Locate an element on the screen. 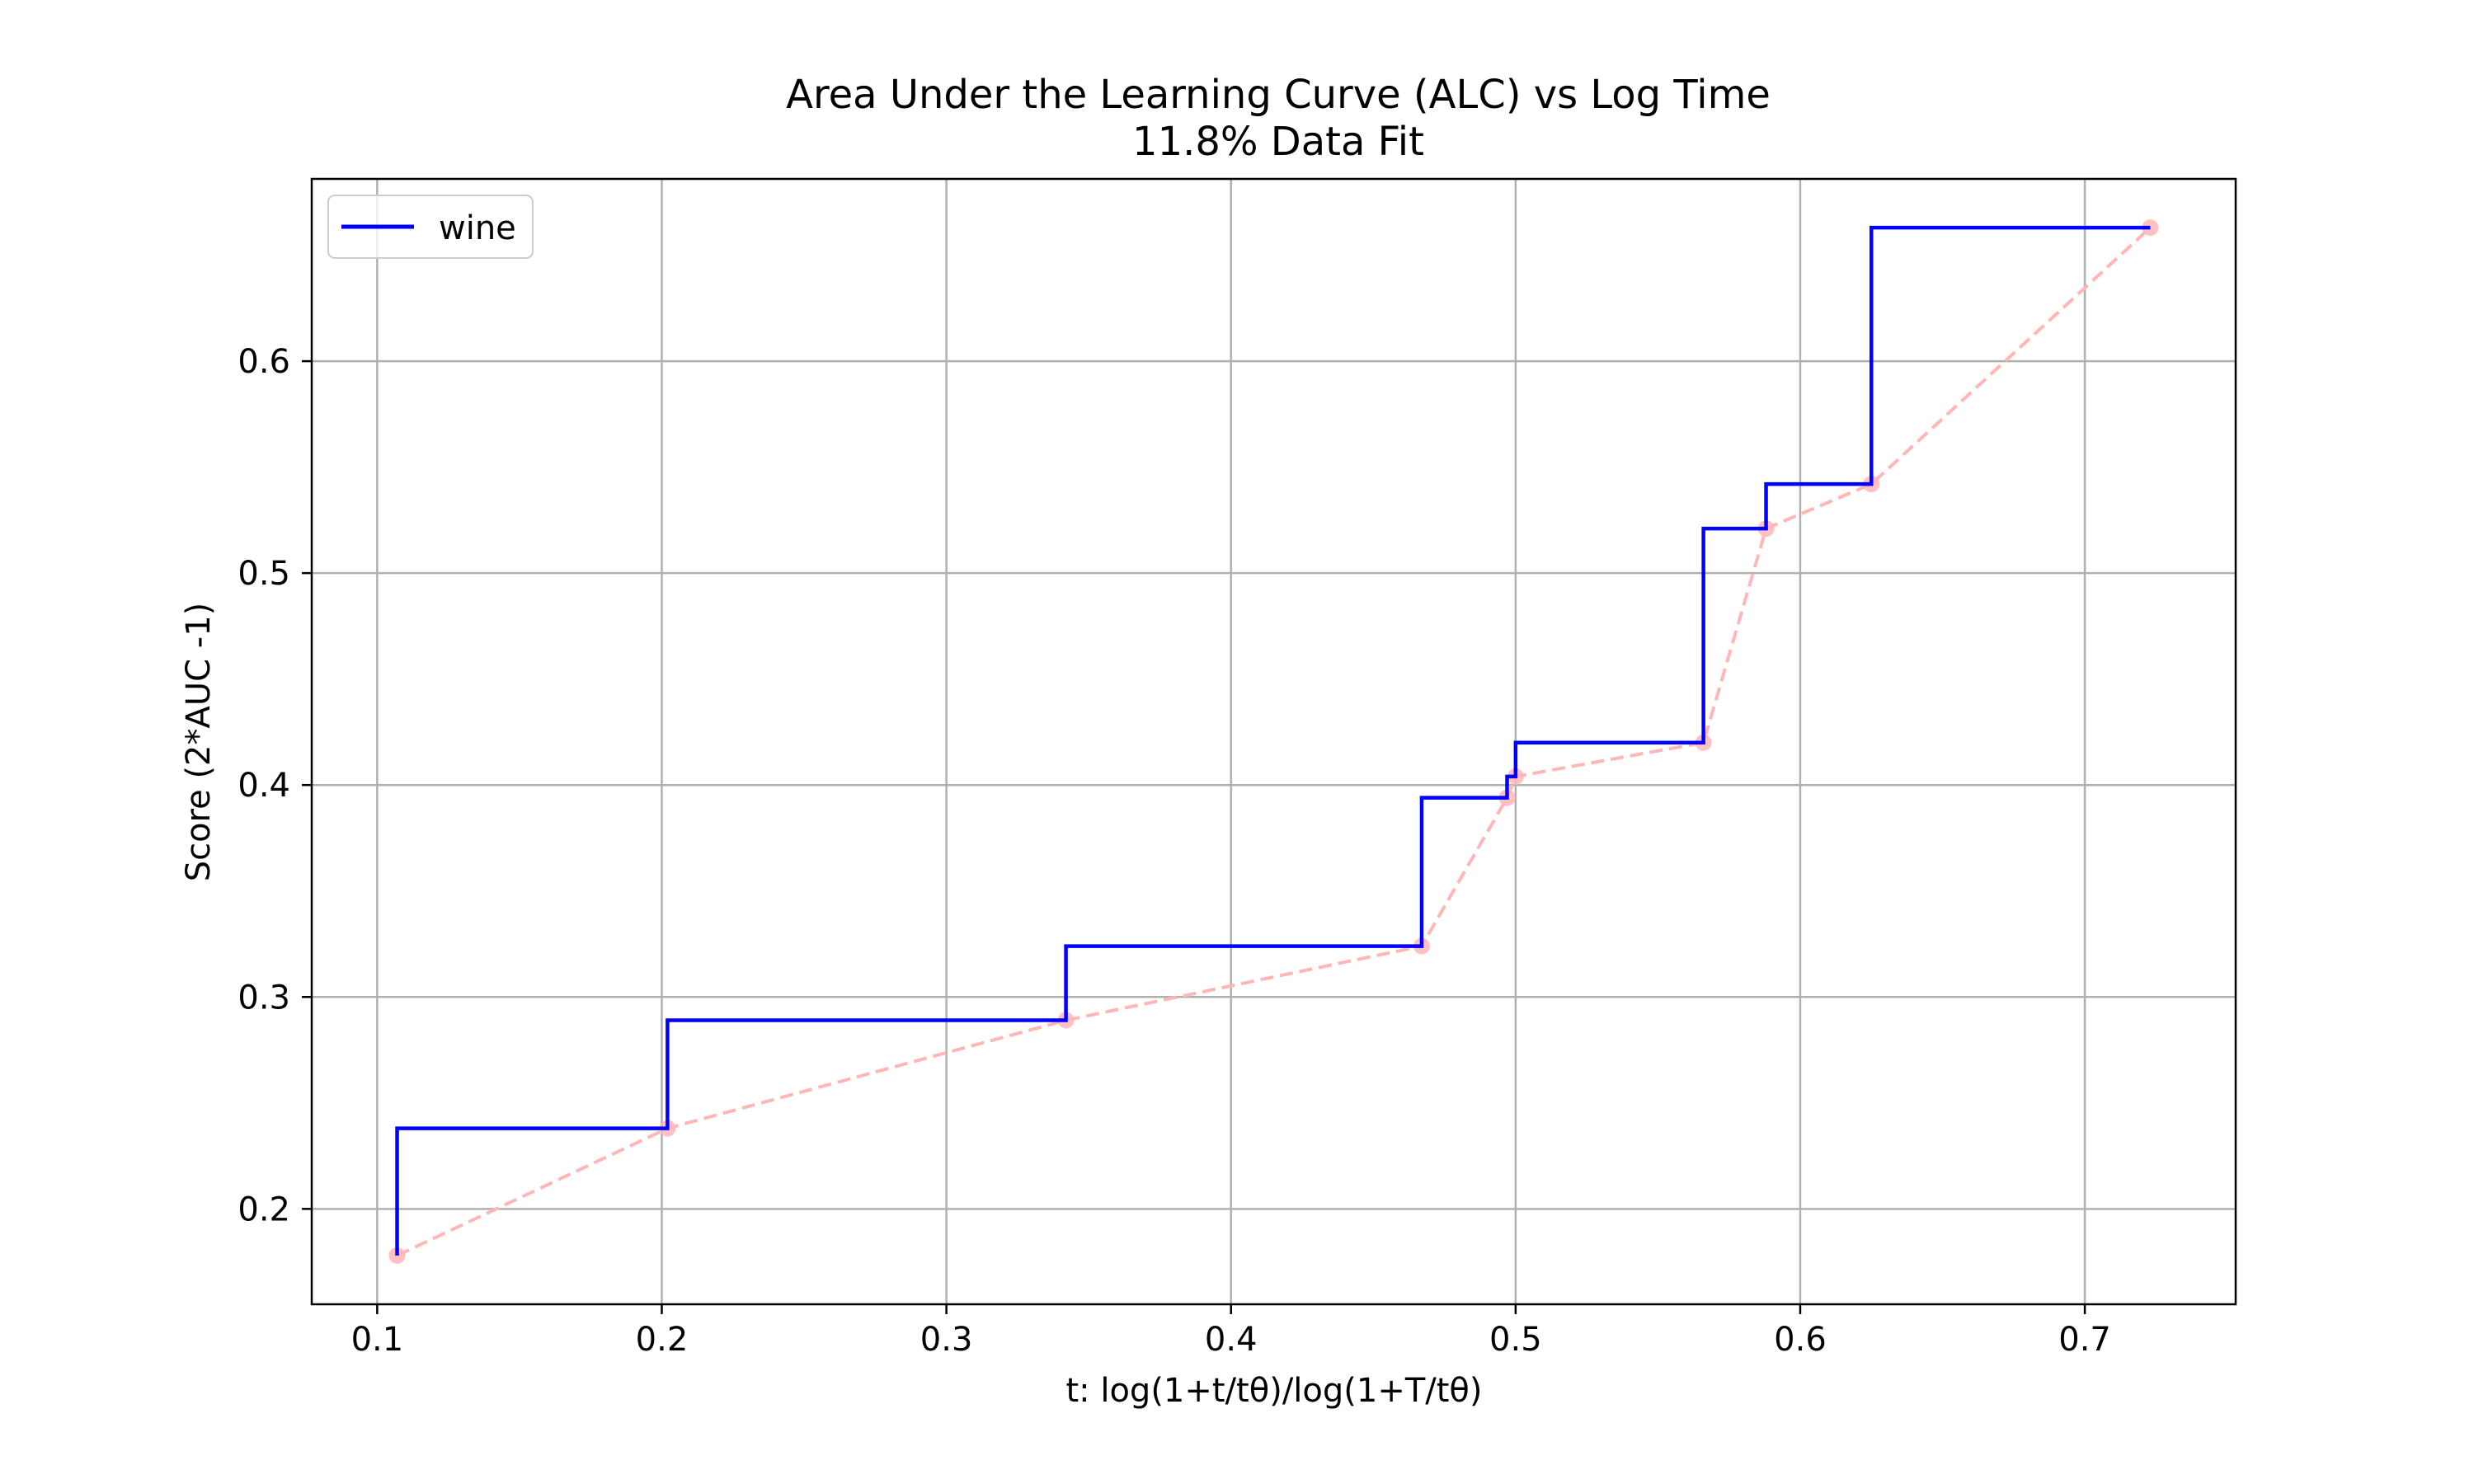 The width and height of the screenshot is (2474, 1484). legend: wine is located at coordinates (430, 227).